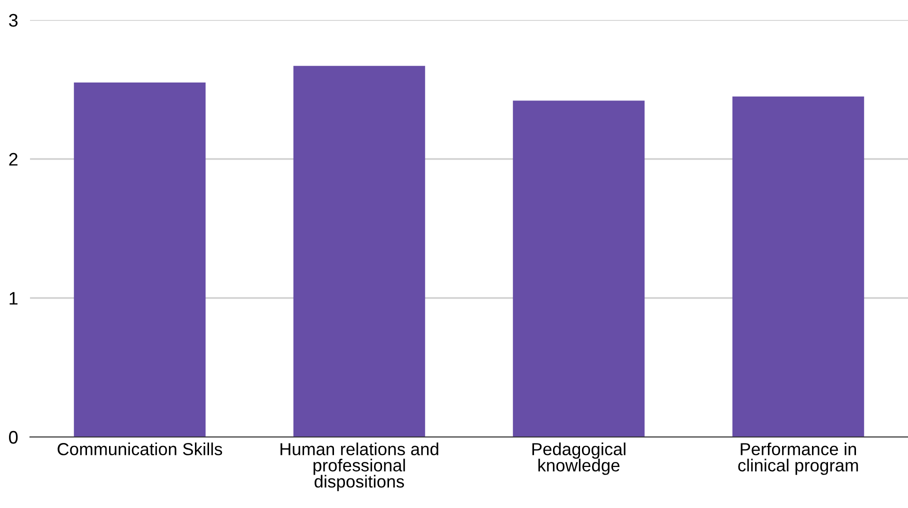  I want to click on y-tick-label: 2, so click(13, 159).